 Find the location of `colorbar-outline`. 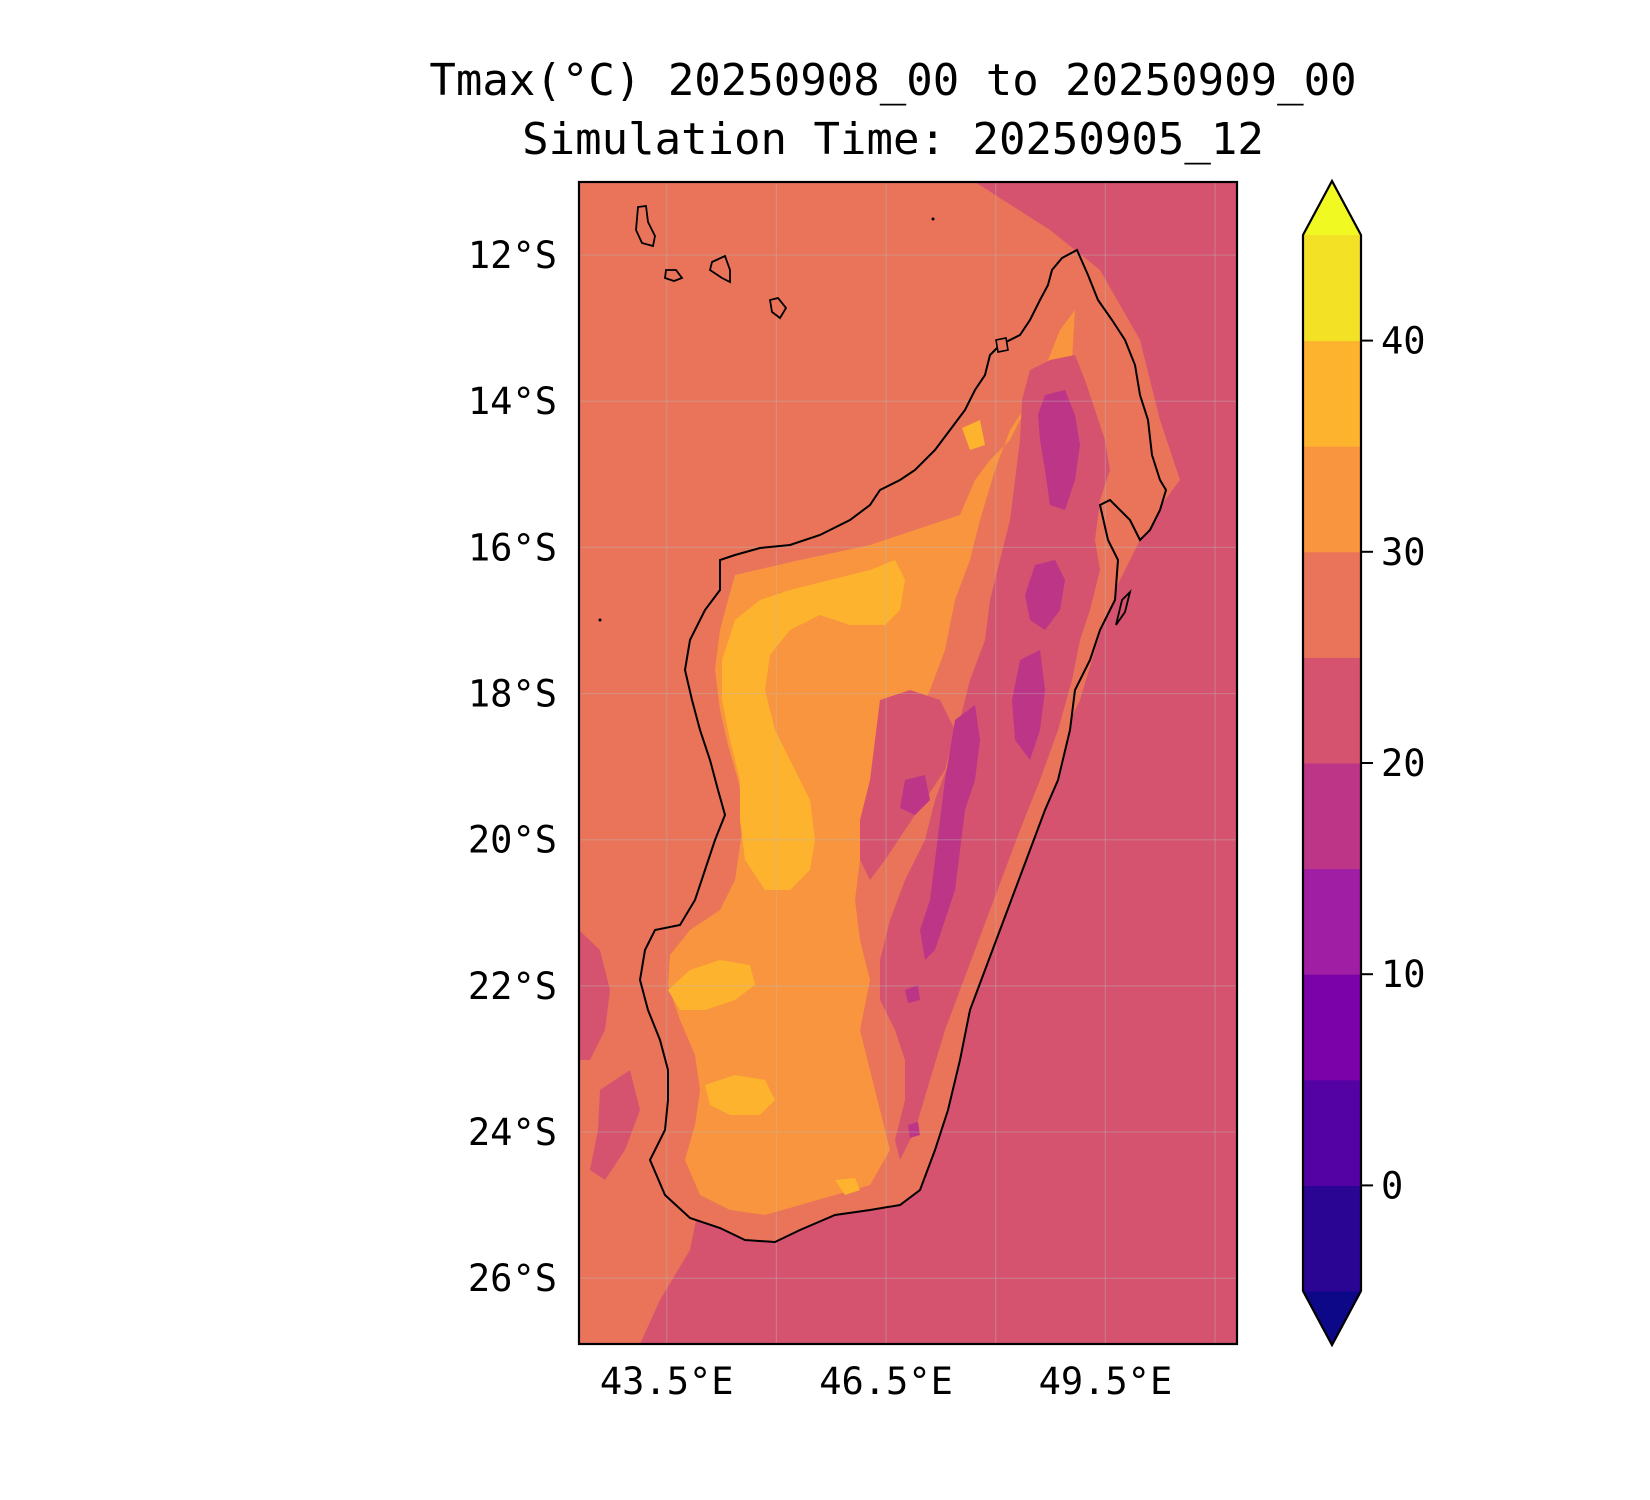

colorbar-outline is located at coordinates (1332, 763).